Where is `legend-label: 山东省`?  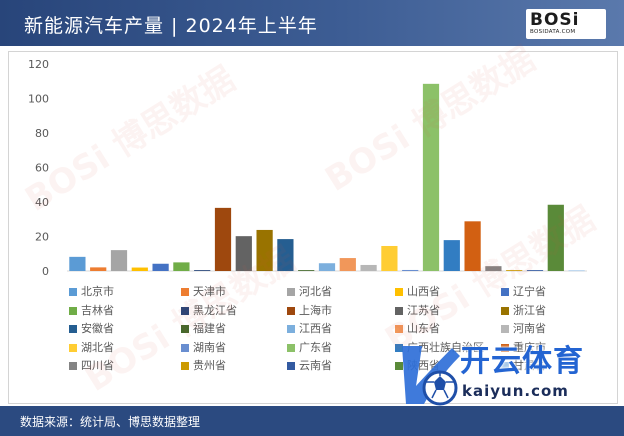 legend-label: 山东省 is located at coordinates (423, 328).